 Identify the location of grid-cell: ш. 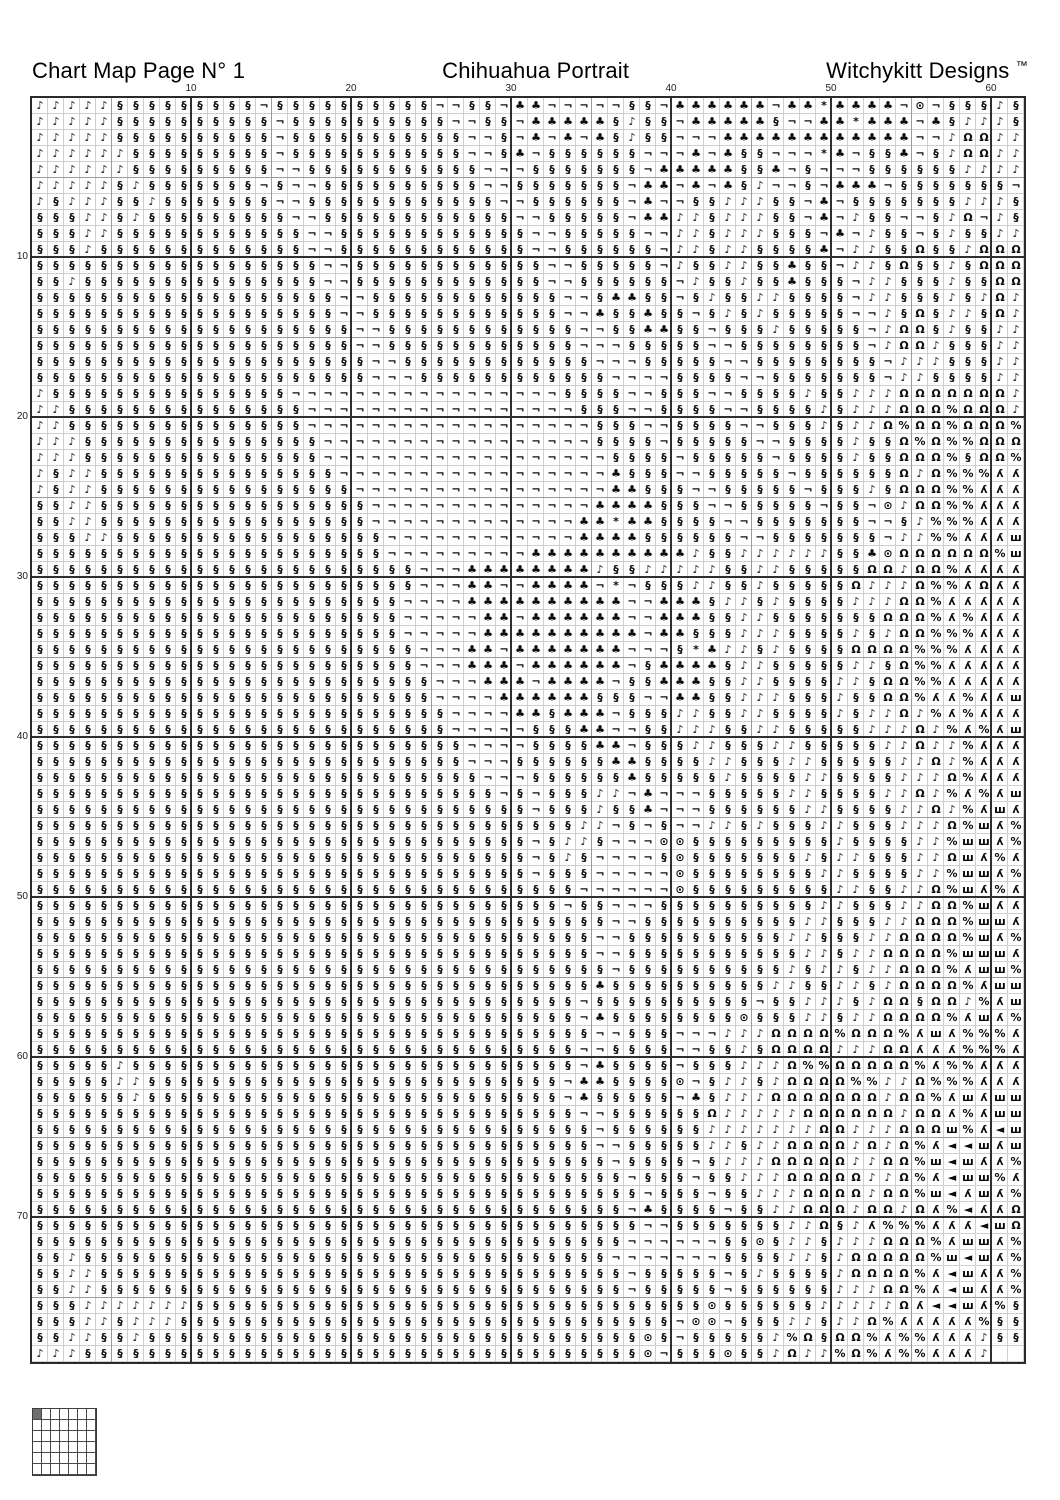
(968, 841).